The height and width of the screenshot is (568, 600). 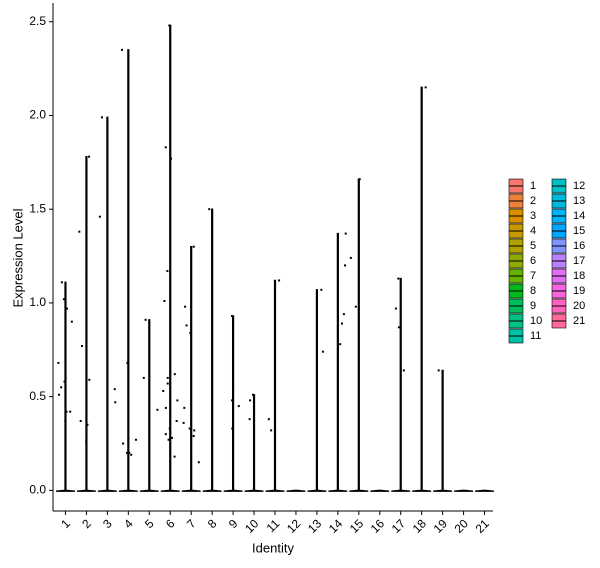 I want to click on x-tick-label: 19, so click(x=441, y=526).